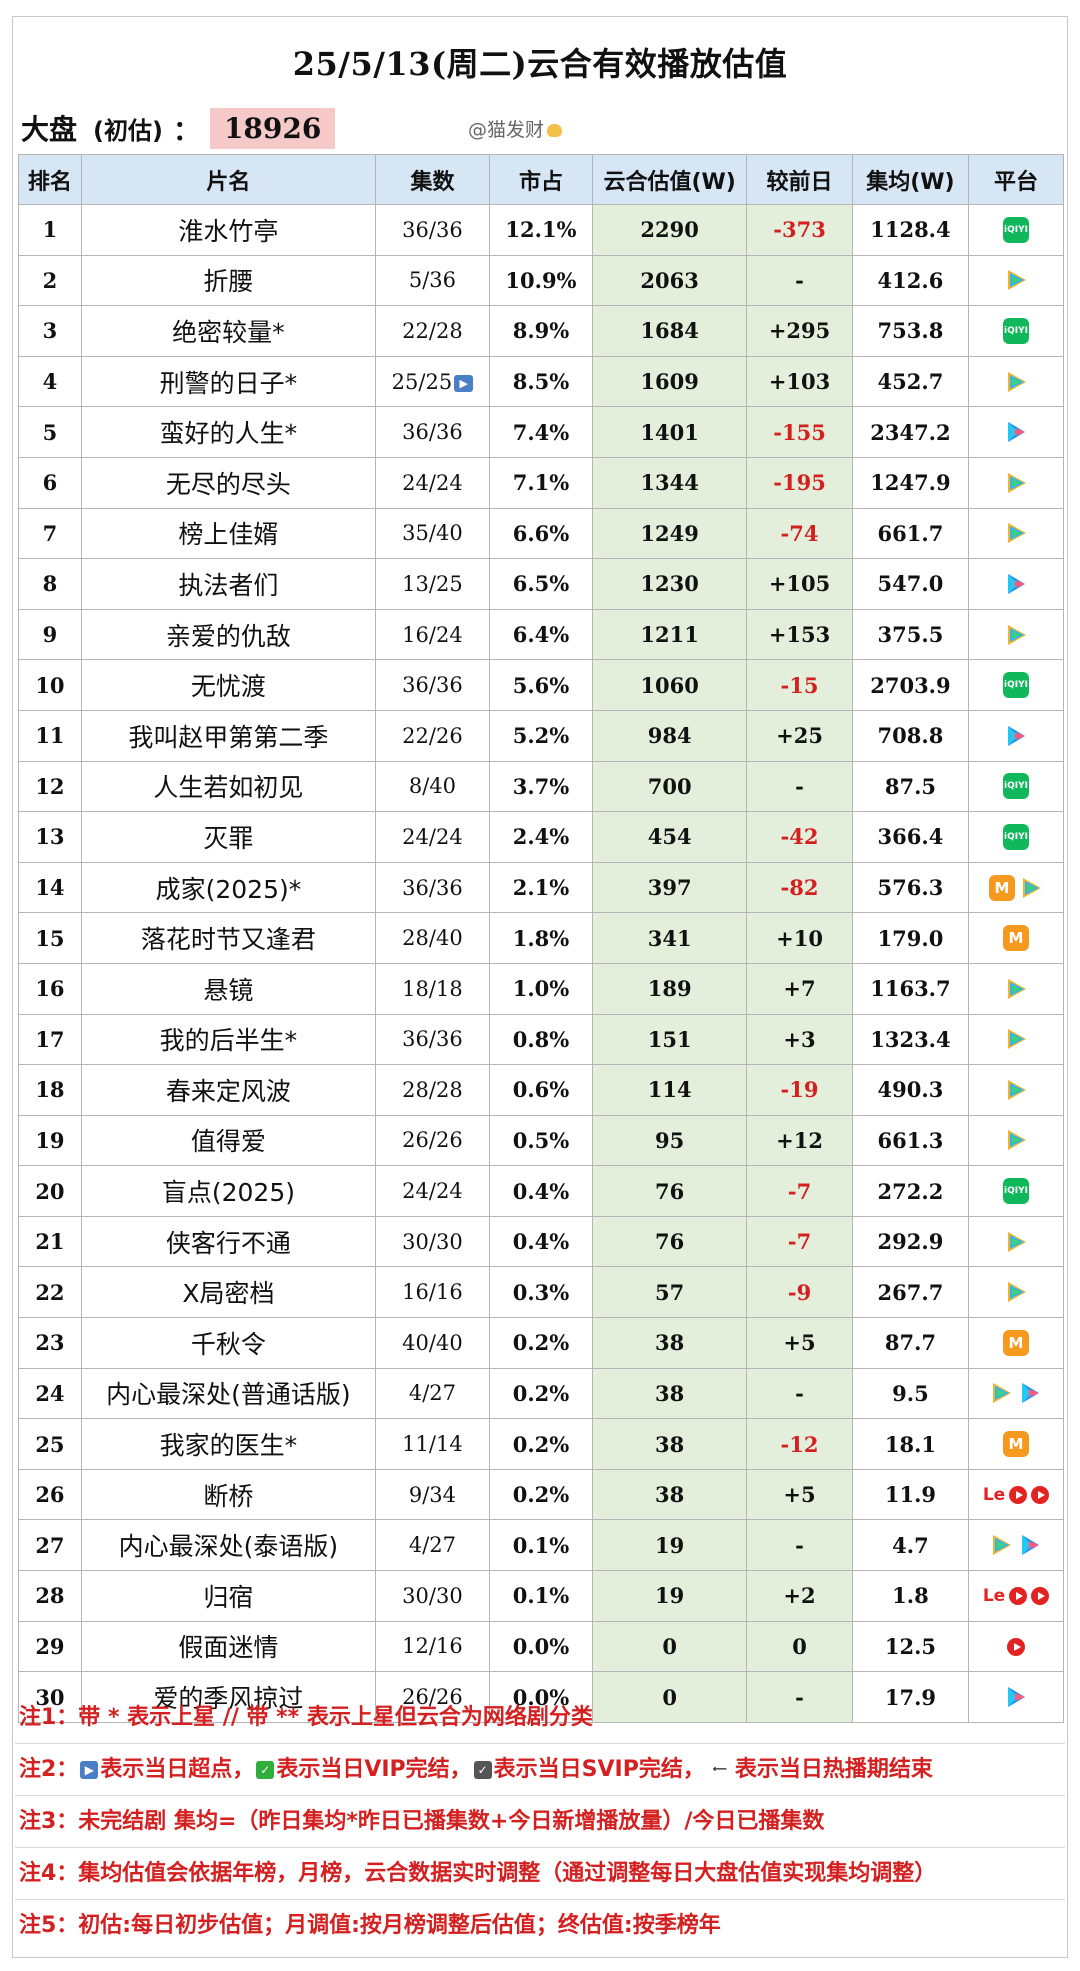 The width and height of the screenshot is (1080, 1971). I want to click on title-cell: X局密档, so click(228, 1292).